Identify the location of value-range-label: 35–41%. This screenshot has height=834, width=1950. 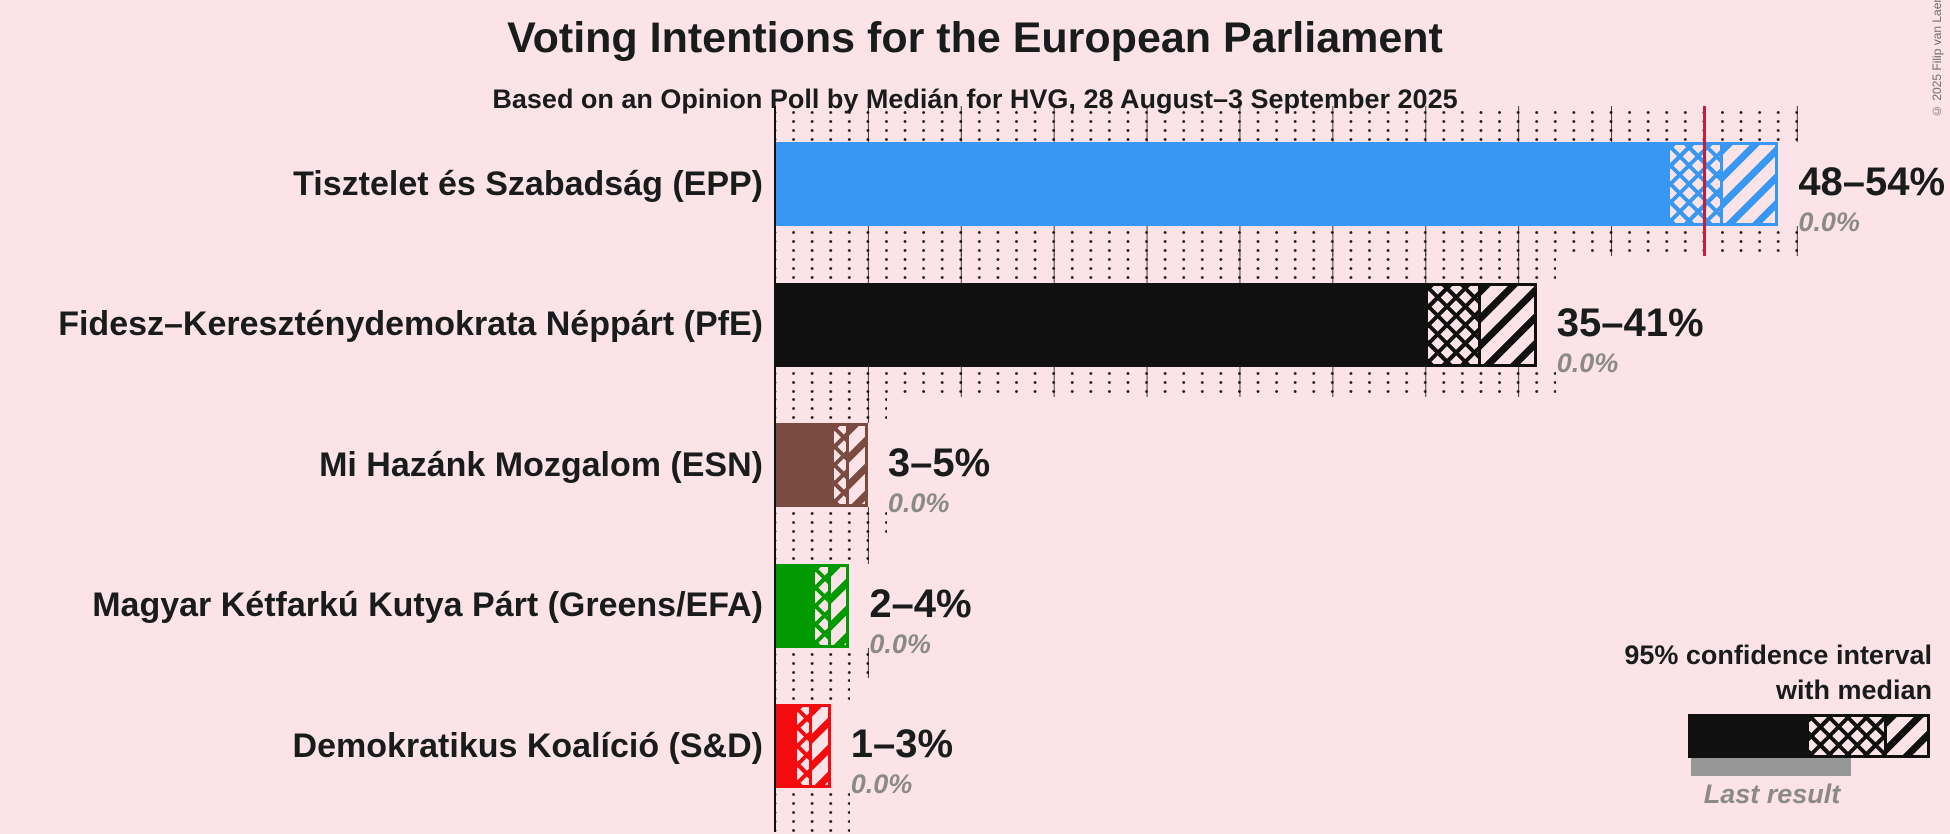
(1630, 322).